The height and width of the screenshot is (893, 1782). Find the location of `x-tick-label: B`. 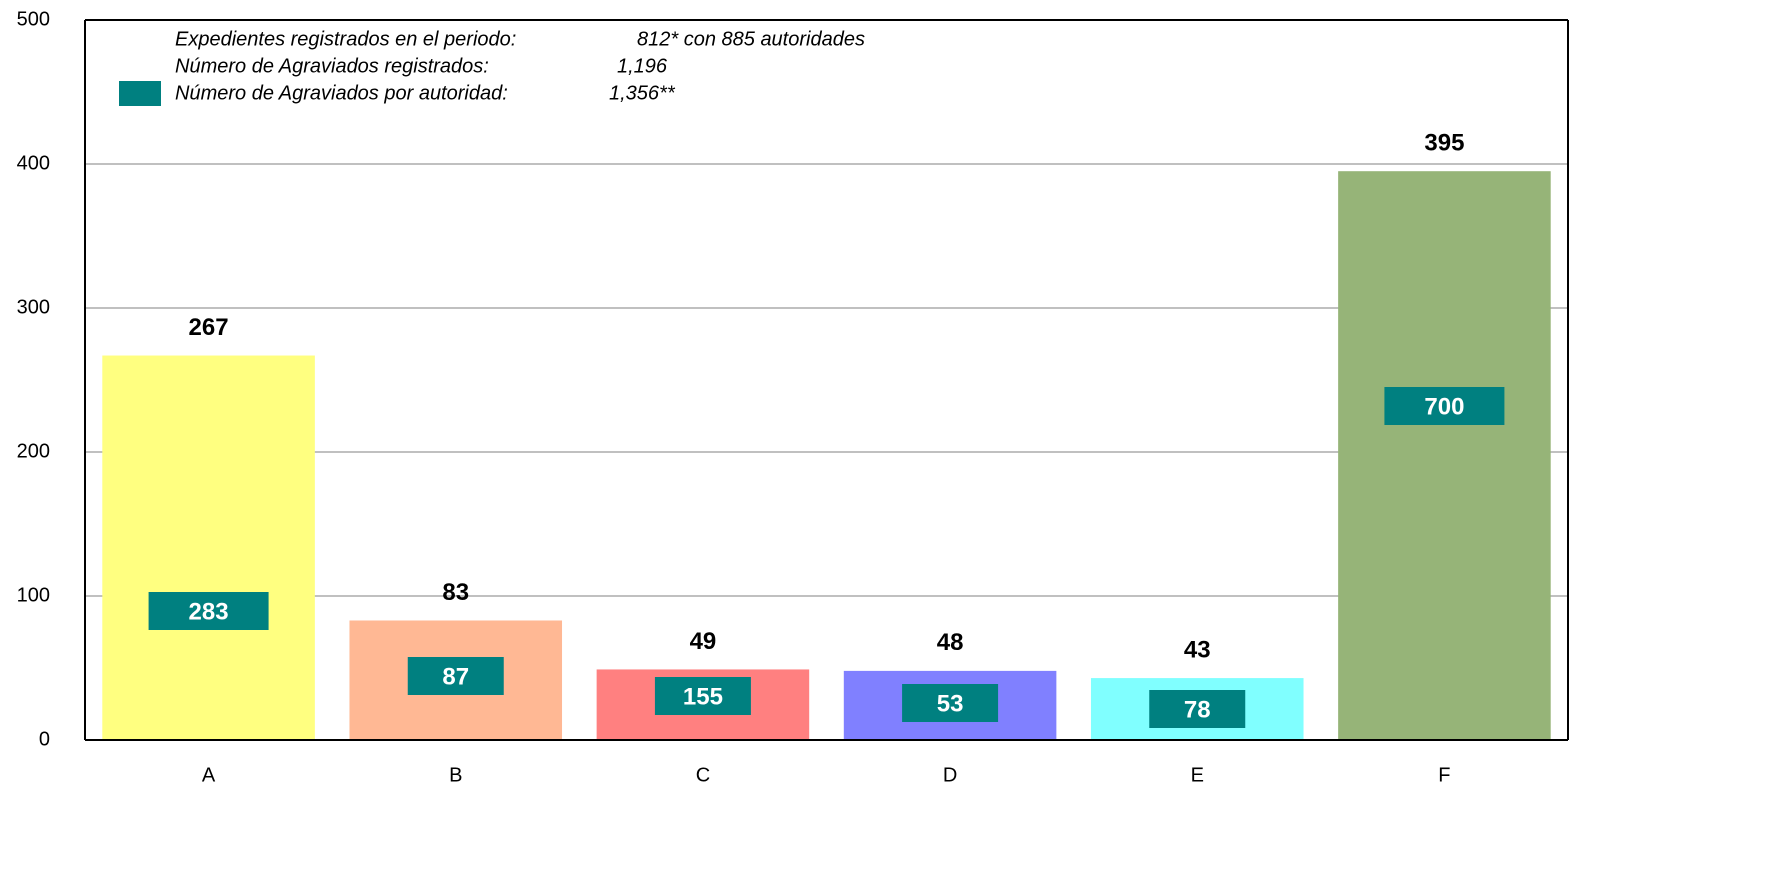

x-tick-label: B is located at coordinates (455, 775).